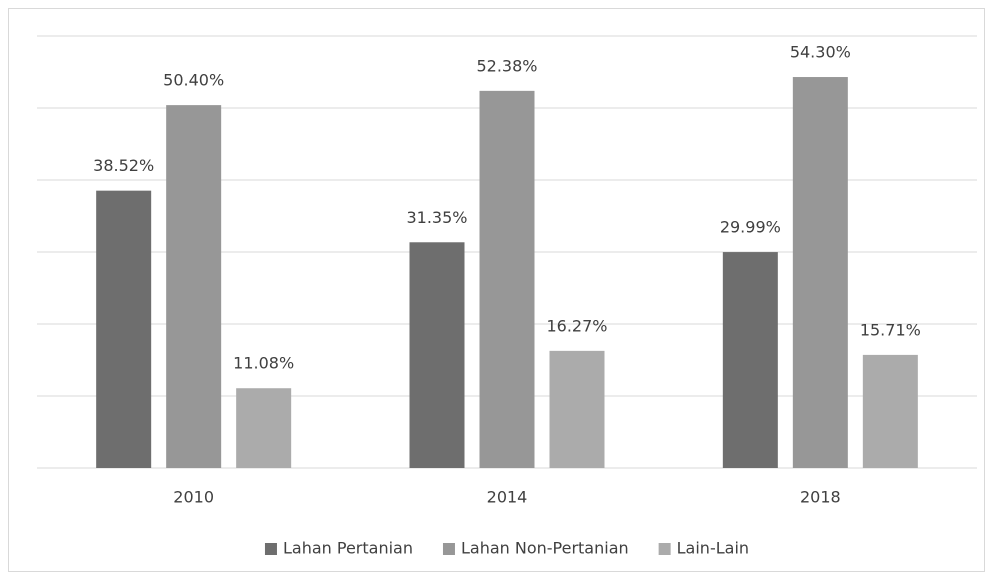  What do you see at coordinates (193, 497) in the screenshot?
I see `x-tick-label: 2010` at bounding box center [193, 497].